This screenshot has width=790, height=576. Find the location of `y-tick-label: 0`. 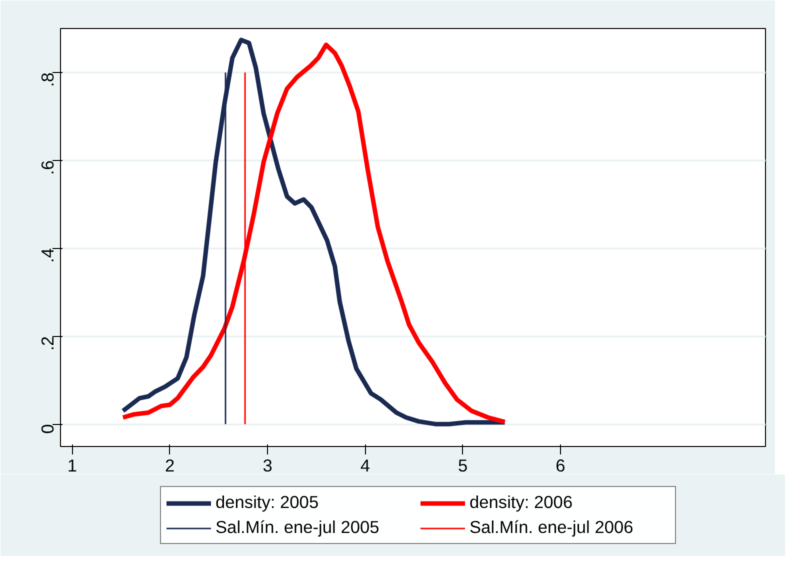

y-tick-label: 0 is located at coordinates (48, 429).